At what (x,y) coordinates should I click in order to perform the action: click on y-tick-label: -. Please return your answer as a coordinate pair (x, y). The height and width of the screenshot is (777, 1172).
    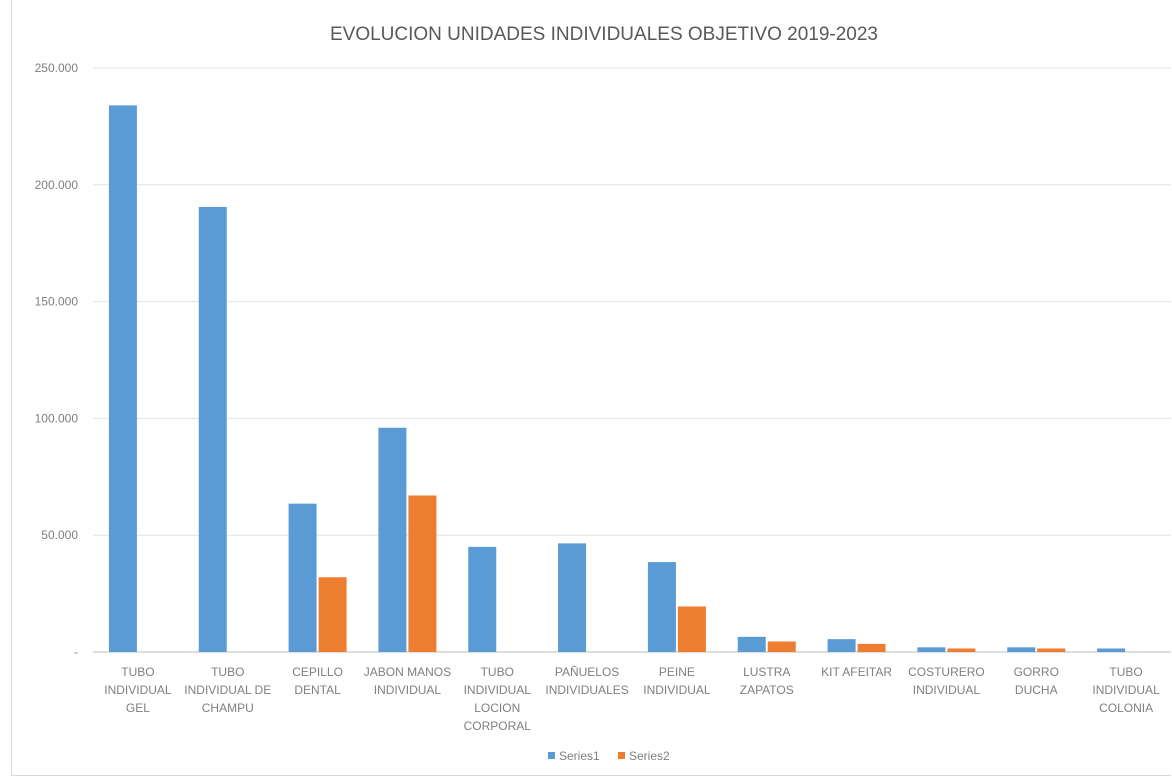
    Looking at the image, I should click on (76, 652).